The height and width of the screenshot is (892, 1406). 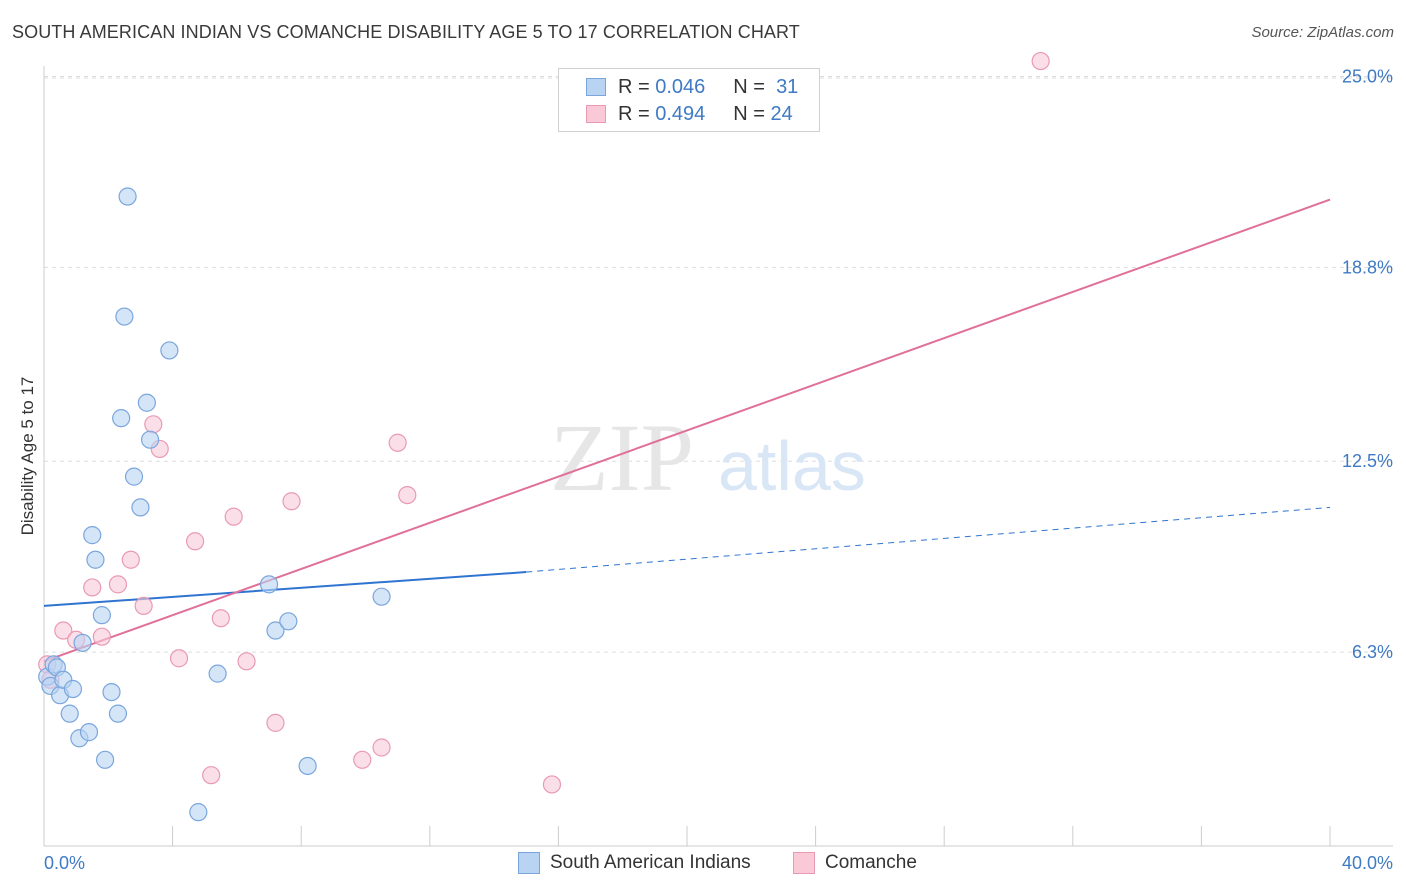 I want to click on r-value: 0.046, so click(x=680, y=86).